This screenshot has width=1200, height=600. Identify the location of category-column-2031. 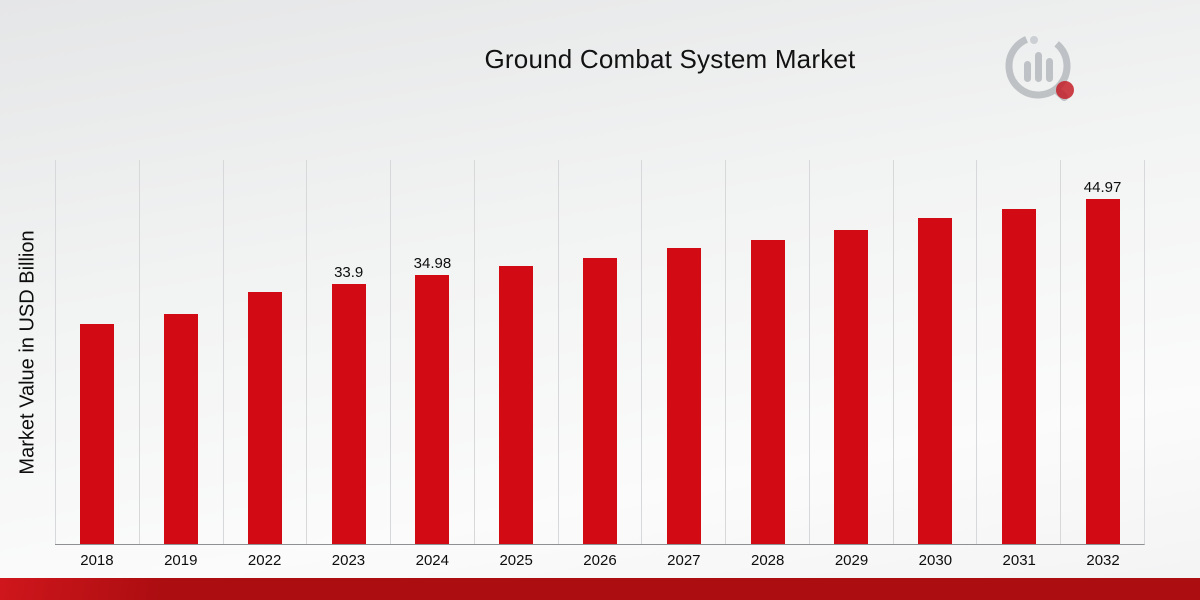
(1018, 352).